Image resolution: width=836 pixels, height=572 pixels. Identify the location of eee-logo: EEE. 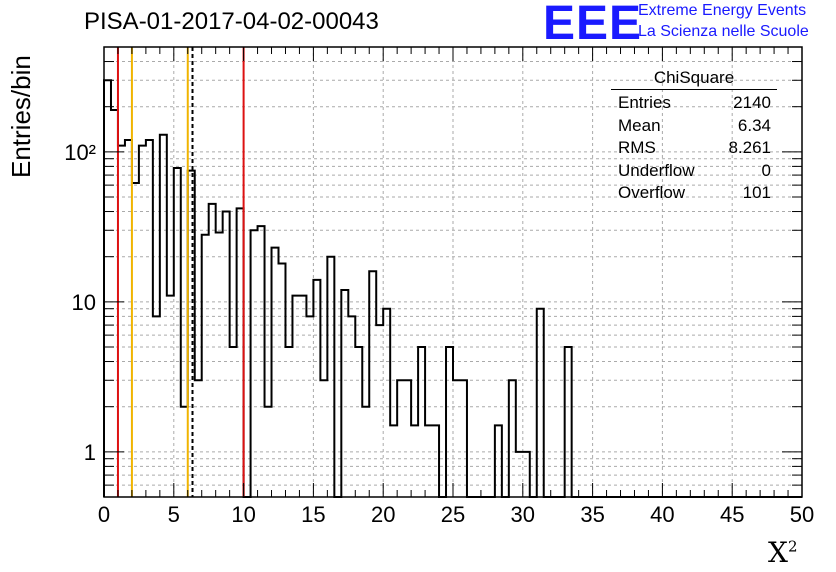
(593, 25).